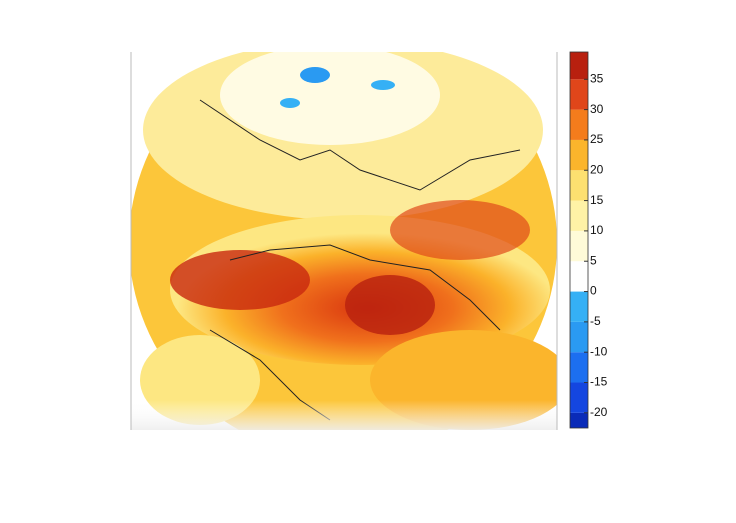 The height and width of the screenshot is (523, 736). I want to click on colorbar-tick-label: 0, so click(593, 291).